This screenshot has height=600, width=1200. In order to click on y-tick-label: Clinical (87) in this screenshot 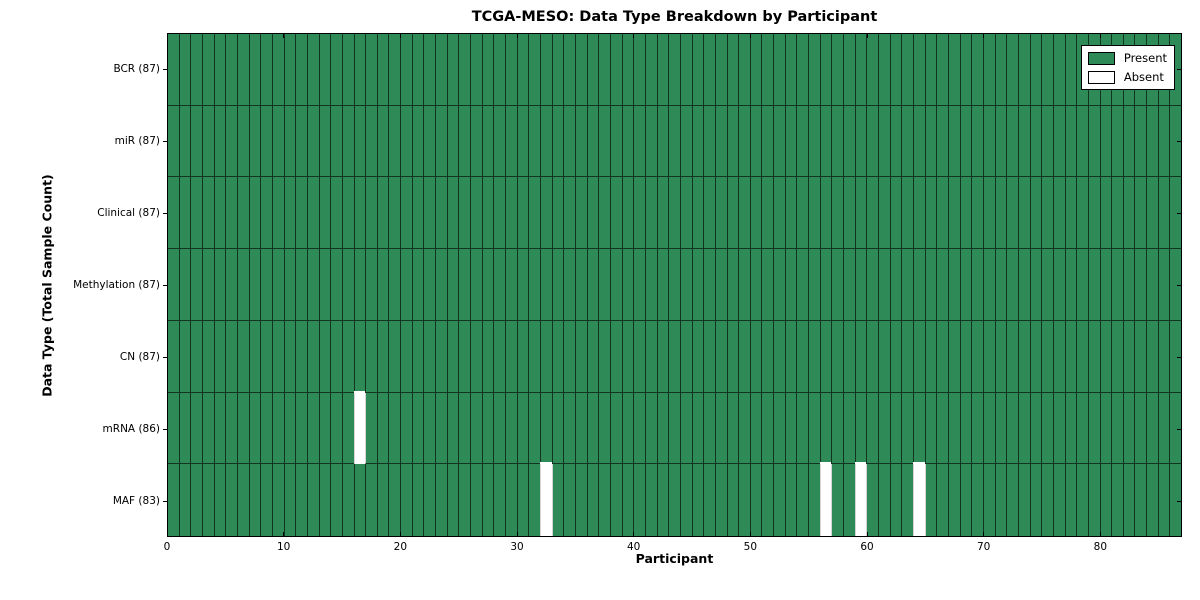, I will do `click(128, 213)`.